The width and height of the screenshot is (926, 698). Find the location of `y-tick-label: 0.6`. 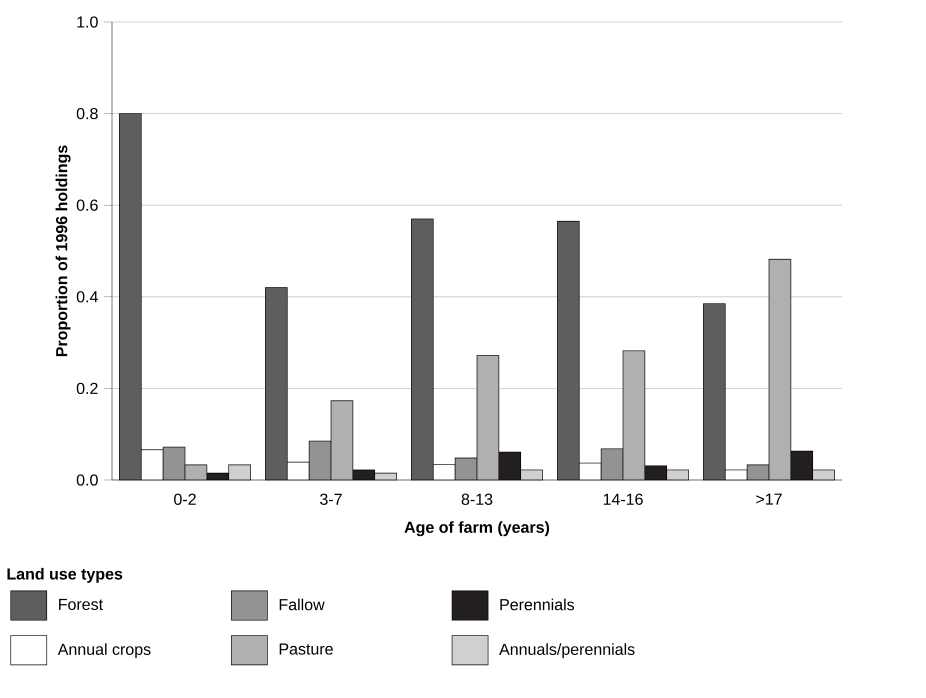

y-tick-label: 0.6 is located at coordinates (87, 205).